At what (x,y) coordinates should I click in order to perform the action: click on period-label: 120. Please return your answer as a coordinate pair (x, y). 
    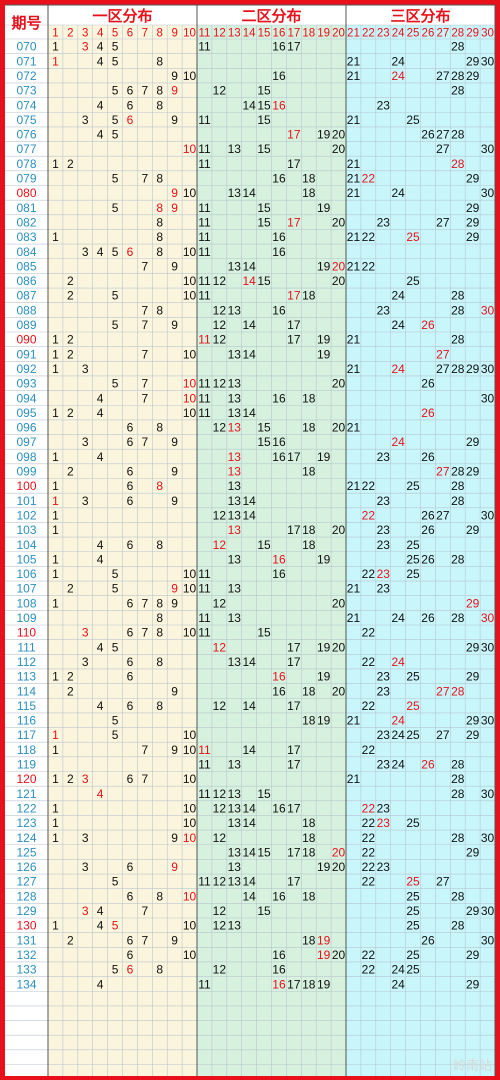
    Looking at the image, I should click on (26, 779).